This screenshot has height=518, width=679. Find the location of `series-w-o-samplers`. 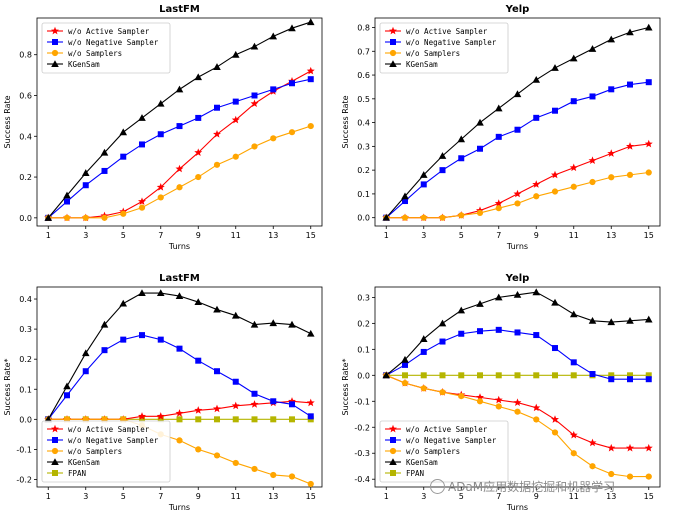

series-w-o-samplers is located at coordinates (517, 195).